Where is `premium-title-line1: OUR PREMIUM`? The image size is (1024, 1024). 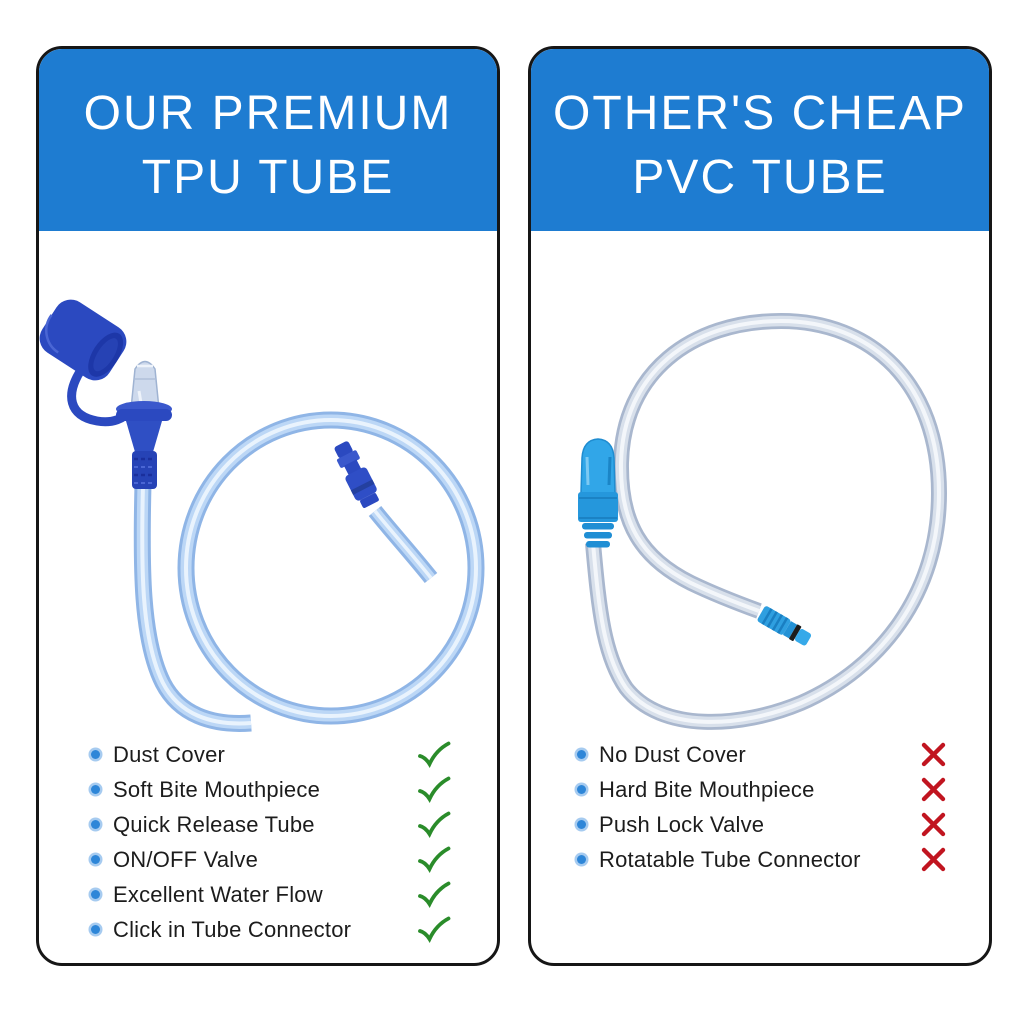
premium-title-line1: OUR PREMIUM is located at coordinates (268, 113).